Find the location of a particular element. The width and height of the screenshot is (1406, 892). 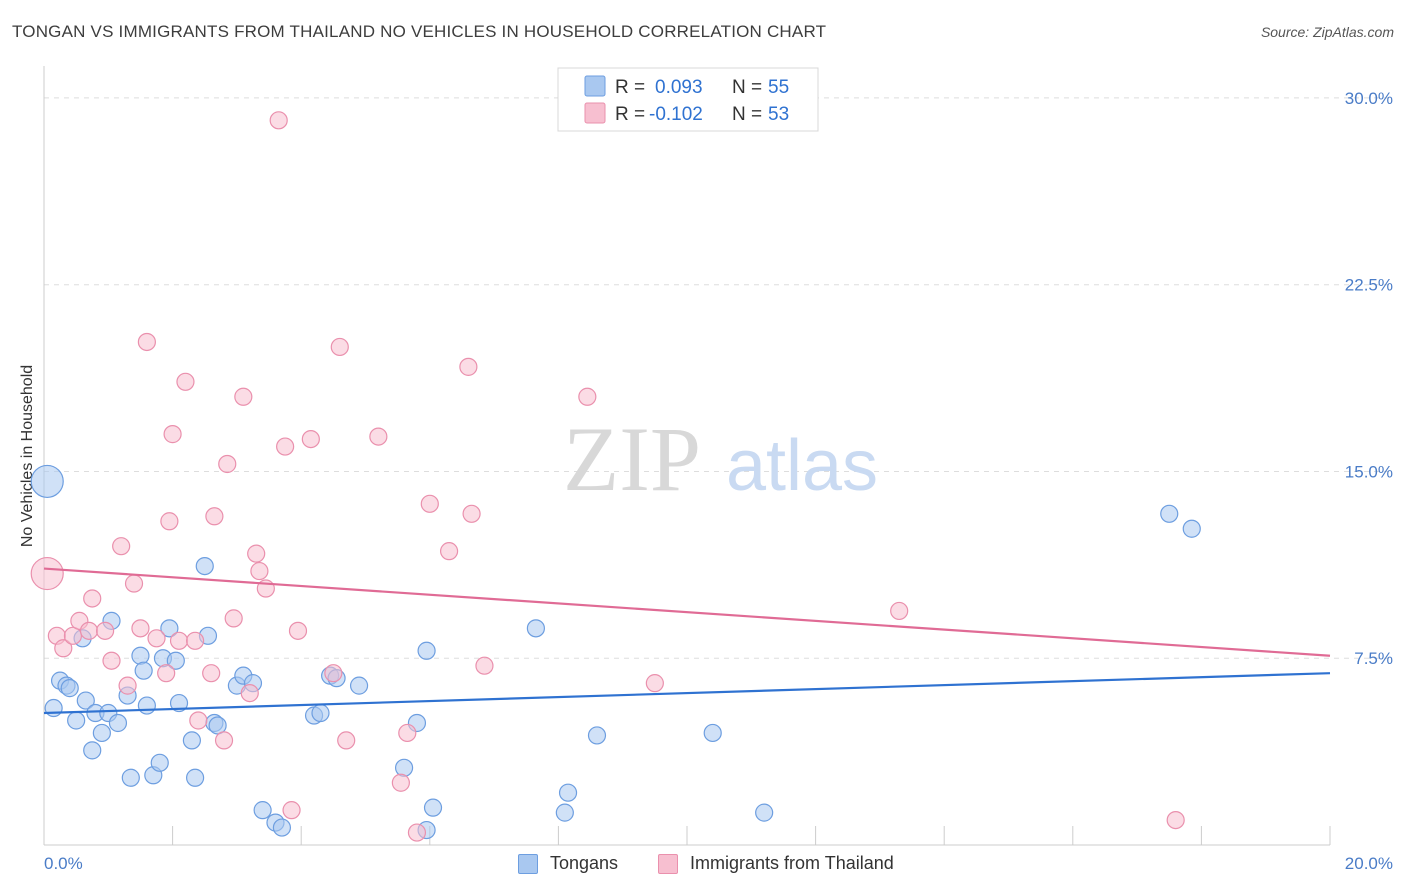

legend-bottom: Tongans Immigrants from Thailand is located at coordinates (703, 865).